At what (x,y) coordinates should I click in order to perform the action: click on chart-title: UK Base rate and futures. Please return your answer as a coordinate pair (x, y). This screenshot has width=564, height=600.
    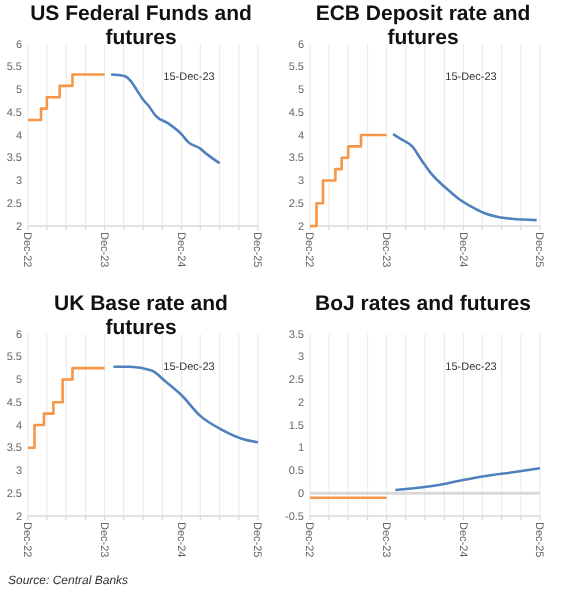
    Looking at the image, I should click on (141, 316).